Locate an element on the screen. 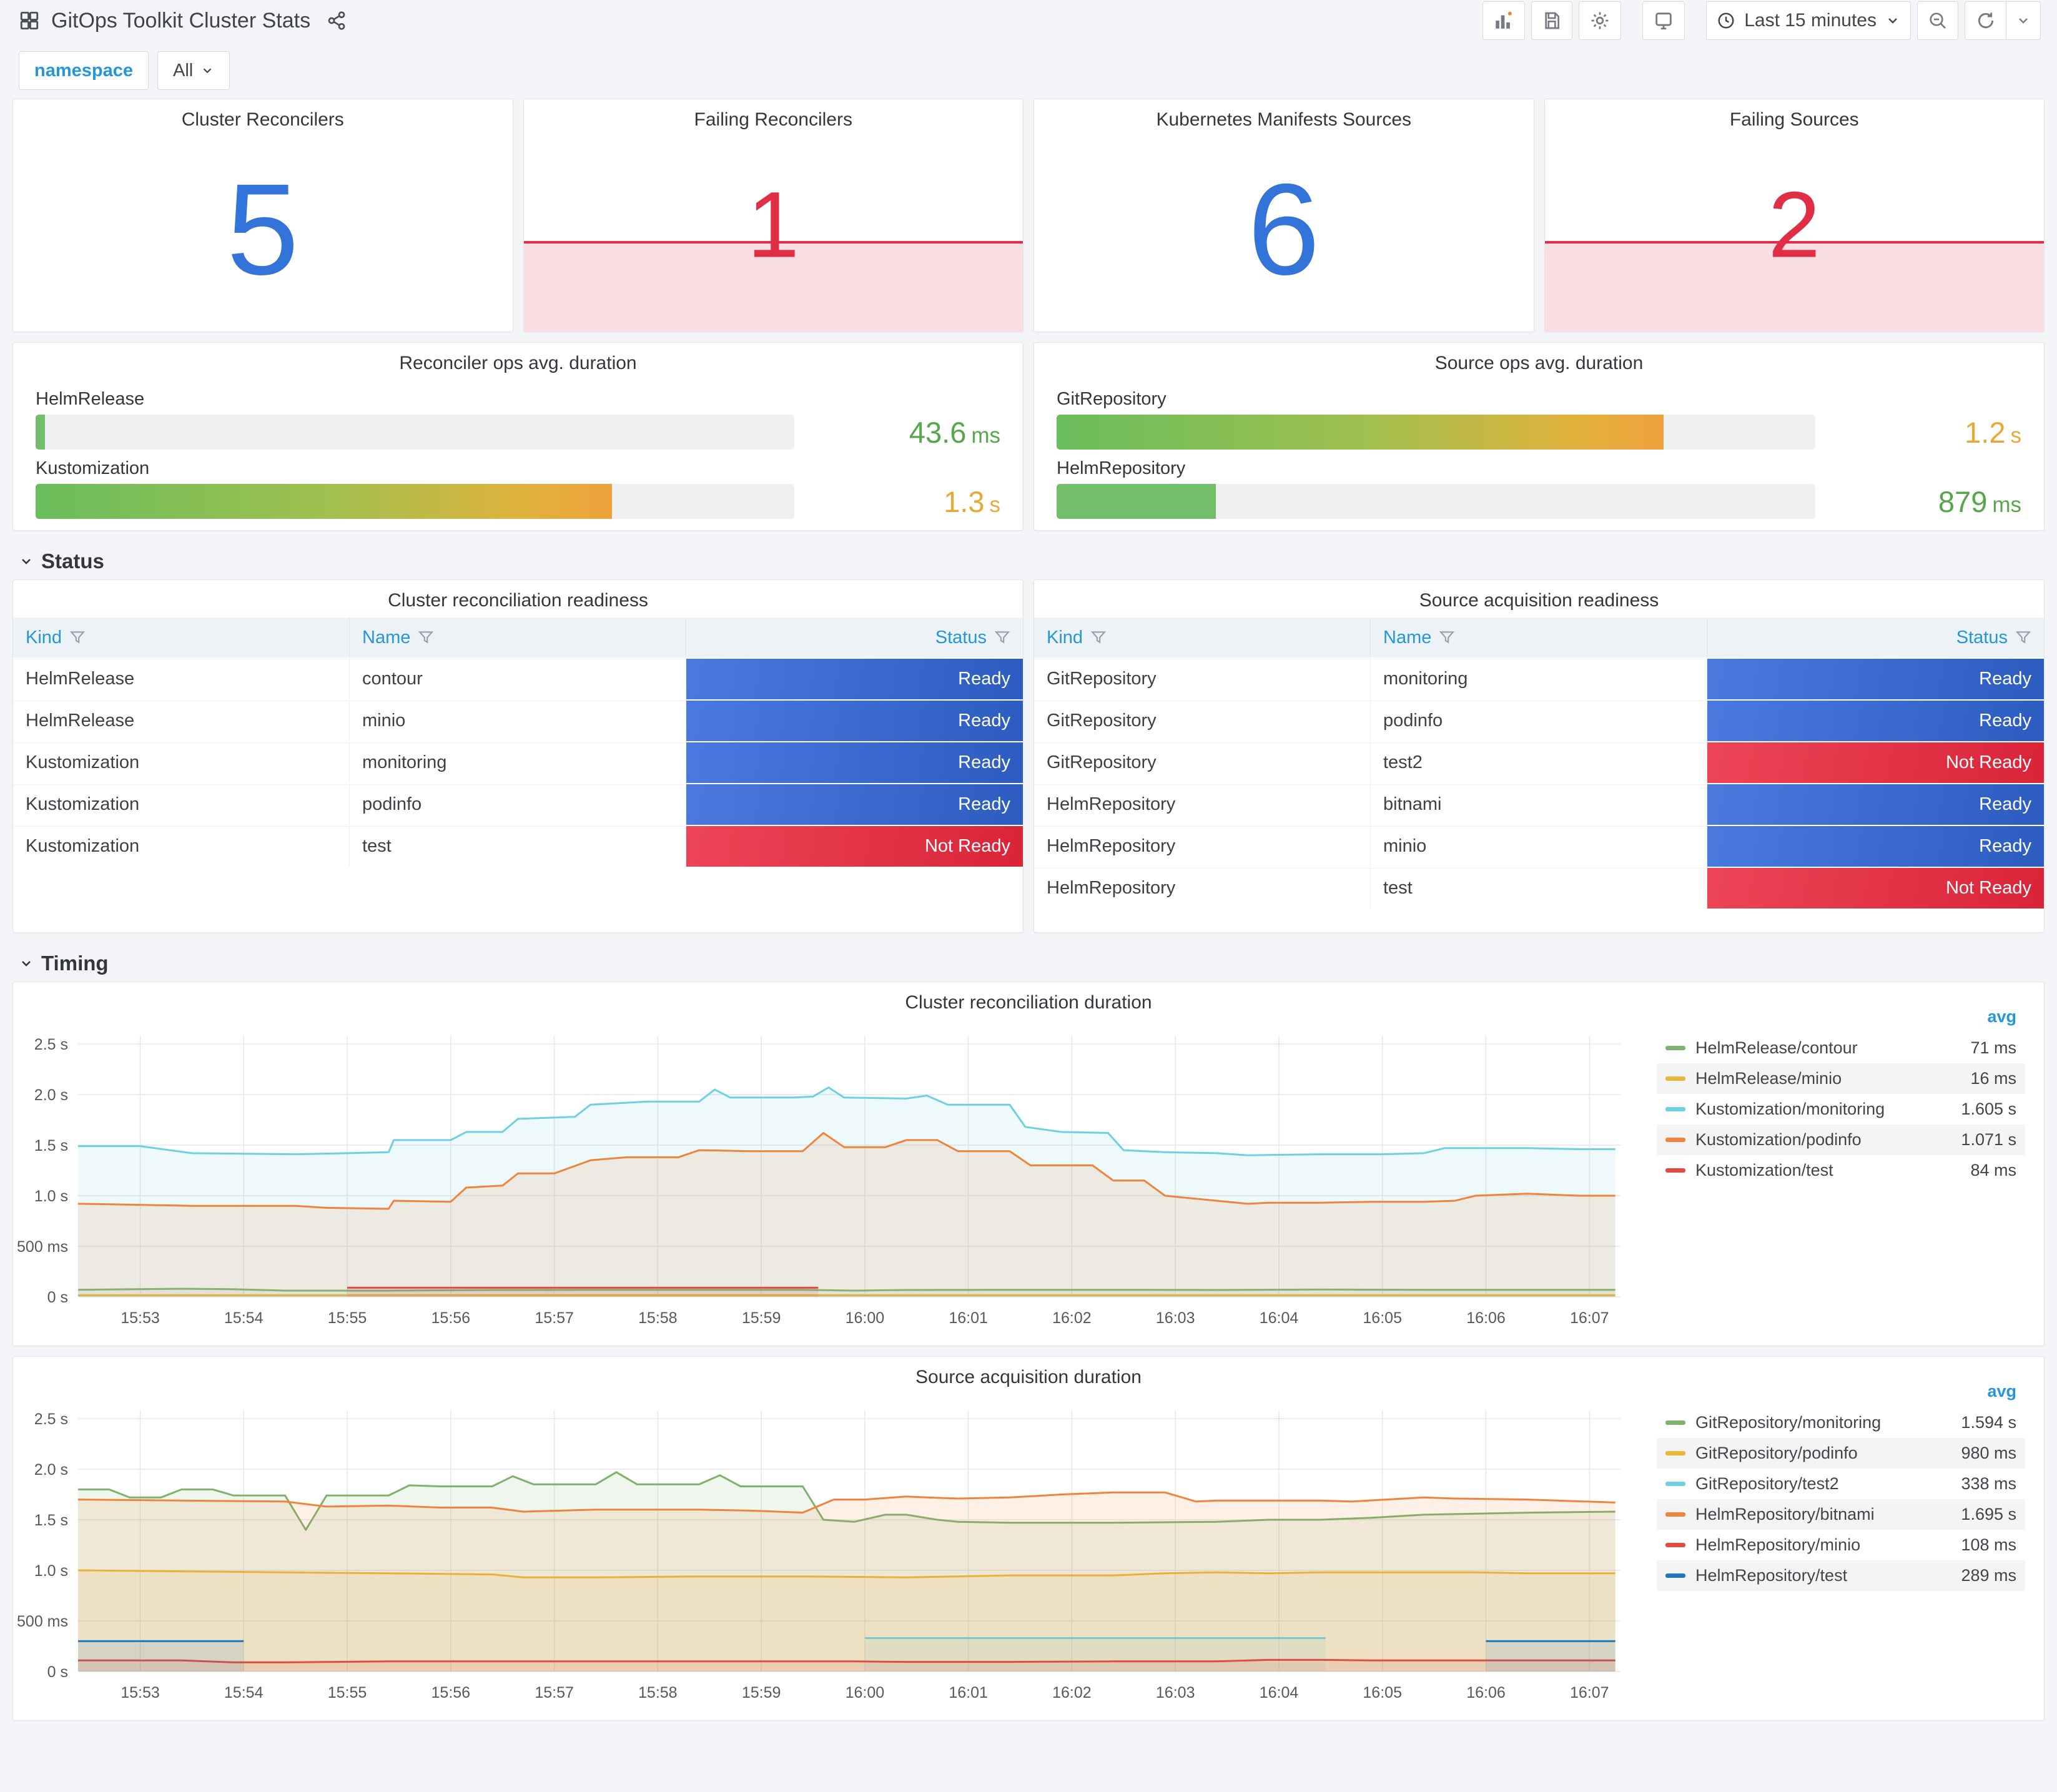  legend-item: HelmRelease/minio 16 ms is located at coordinates (1841, 1078).